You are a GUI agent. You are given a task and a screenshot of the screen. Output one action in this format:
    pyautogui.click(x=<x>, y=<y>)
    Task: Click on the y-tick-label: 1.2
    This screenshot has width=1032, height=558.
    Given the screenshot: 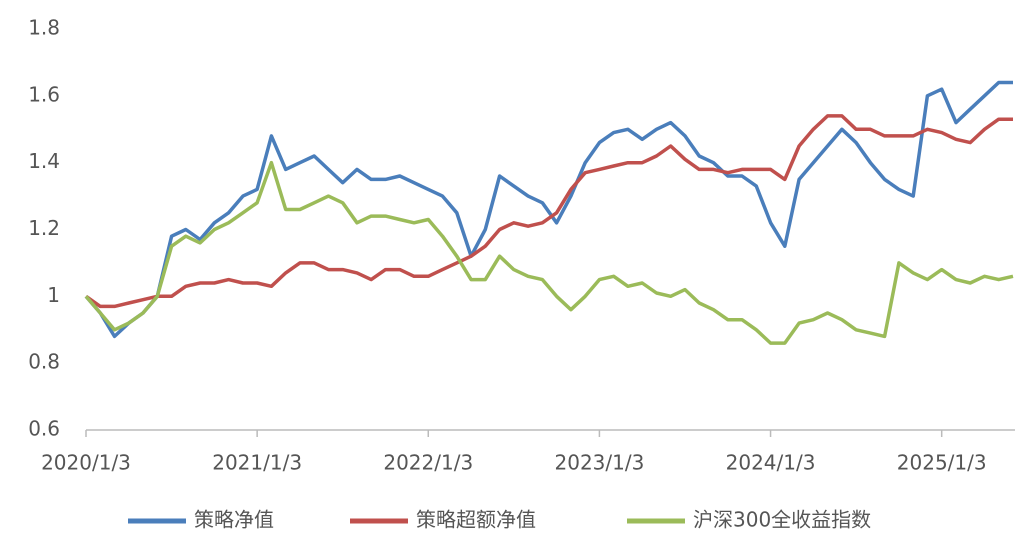 What is the action you would take?
    pyautogui.click(x=44, y=228)
    